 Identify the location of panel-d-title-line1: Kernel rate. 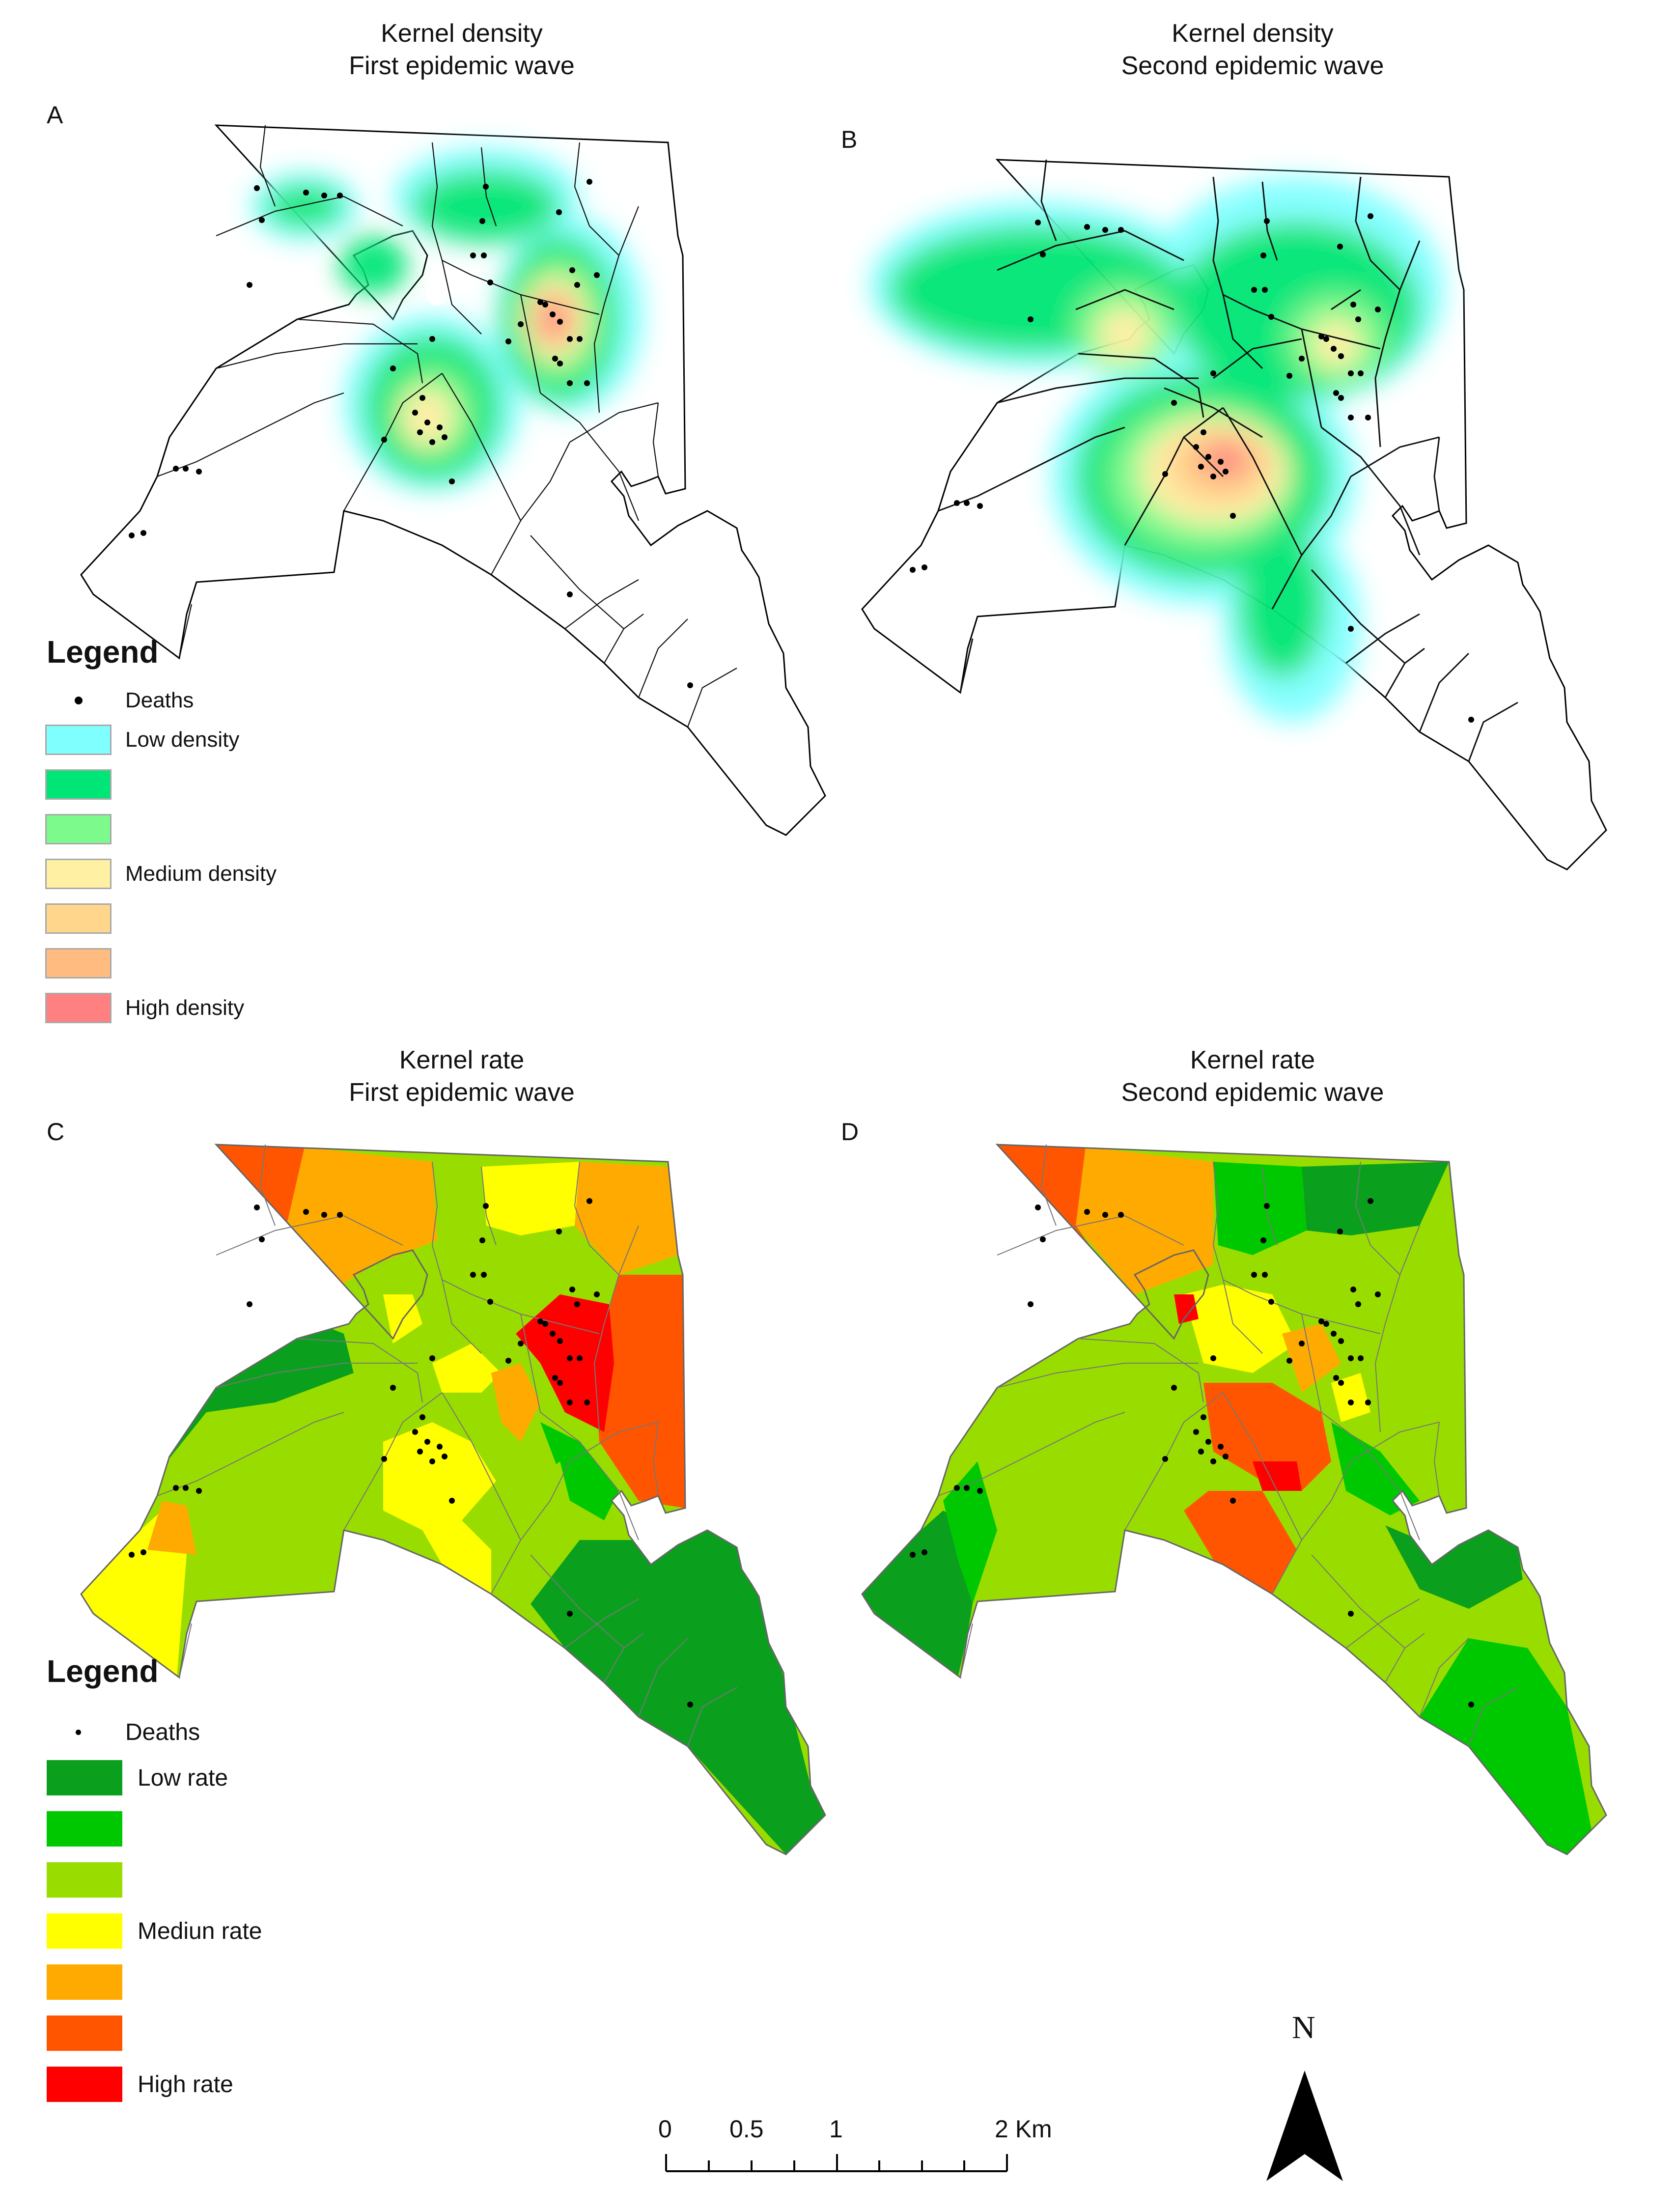
(1252, 1060).